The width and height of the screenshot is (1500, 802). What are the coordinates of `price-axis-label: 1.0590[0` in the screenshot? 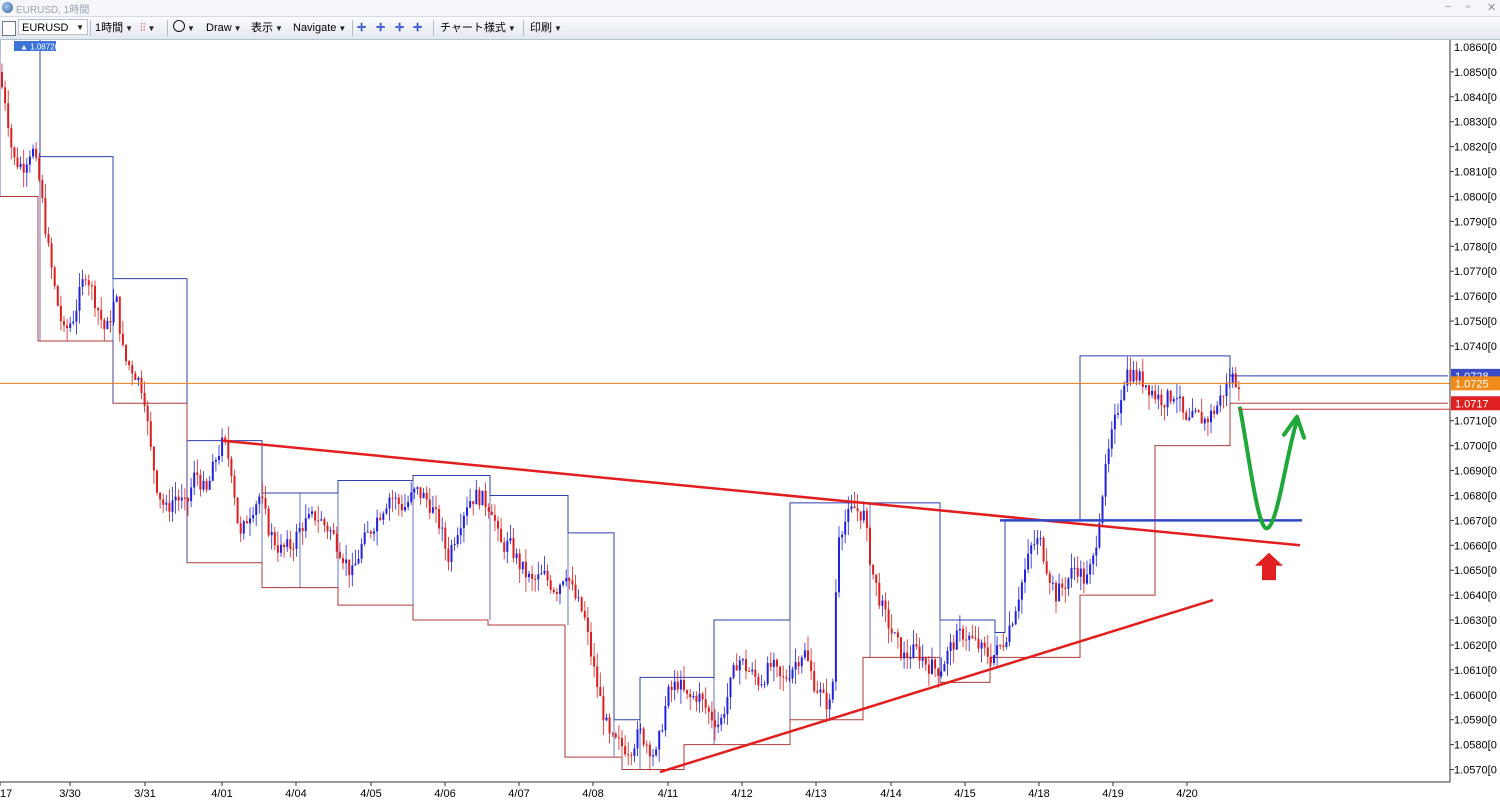 It's located at (1475, 721).